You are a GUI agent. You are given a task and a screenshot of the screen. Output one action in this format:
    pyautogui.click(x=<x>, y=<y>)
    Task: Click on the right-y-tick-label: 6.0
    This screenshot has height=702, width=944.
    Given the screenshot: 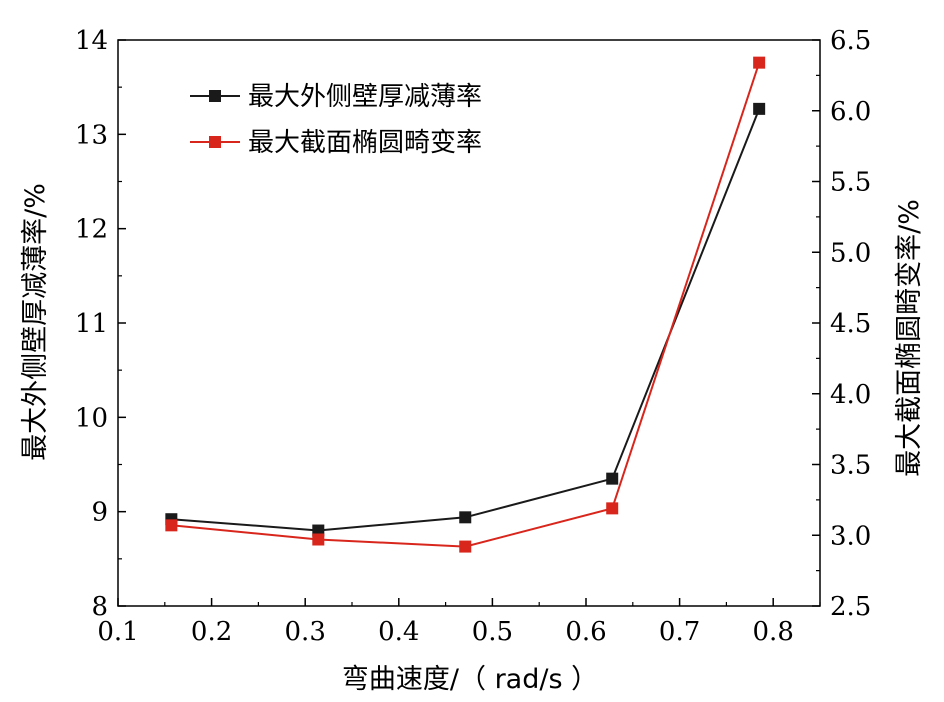 What is the action you would take?
    pyautogui.click(x=850, y=112)
    